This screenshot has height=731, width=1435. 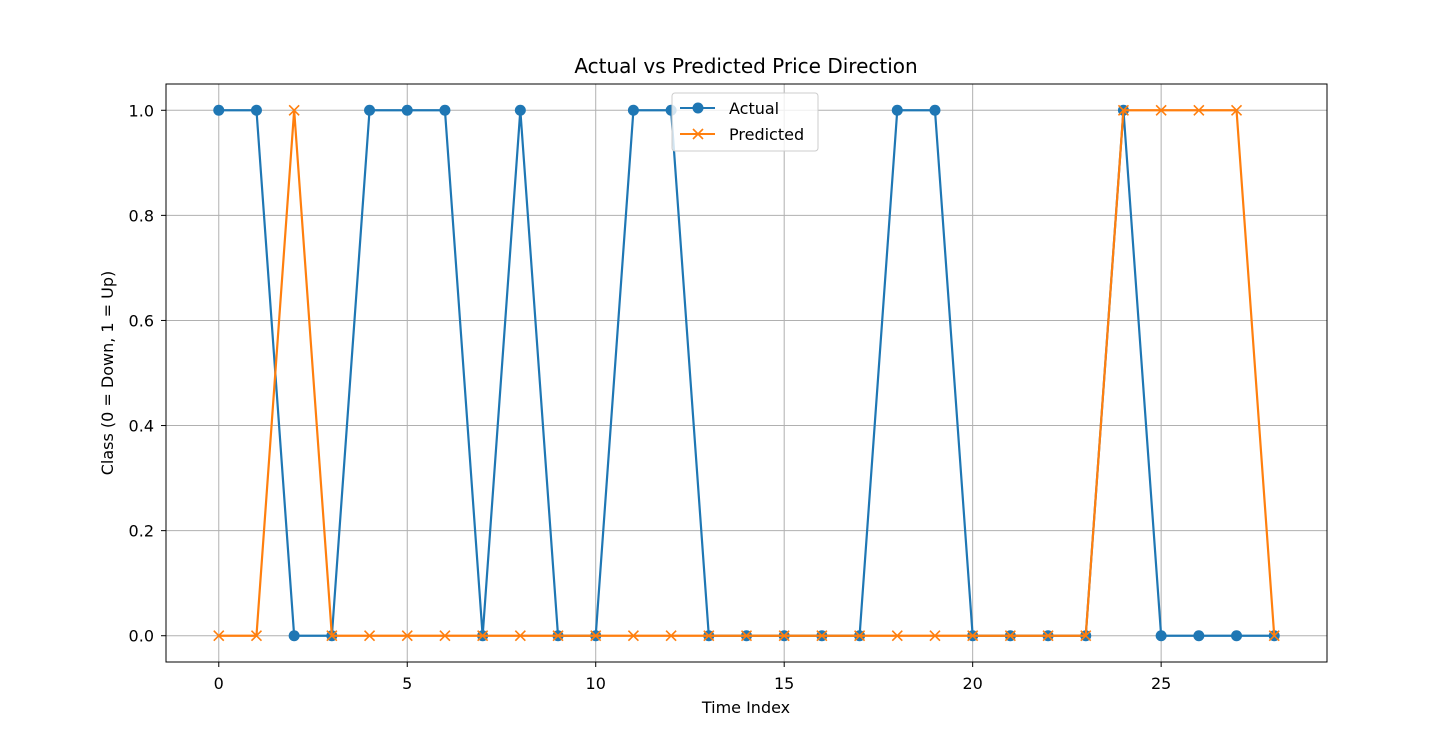 What do you see at coordinates (407, 683) in the screenshot?
I see `x-tick-label: 5` at bounding box center [407, 683].